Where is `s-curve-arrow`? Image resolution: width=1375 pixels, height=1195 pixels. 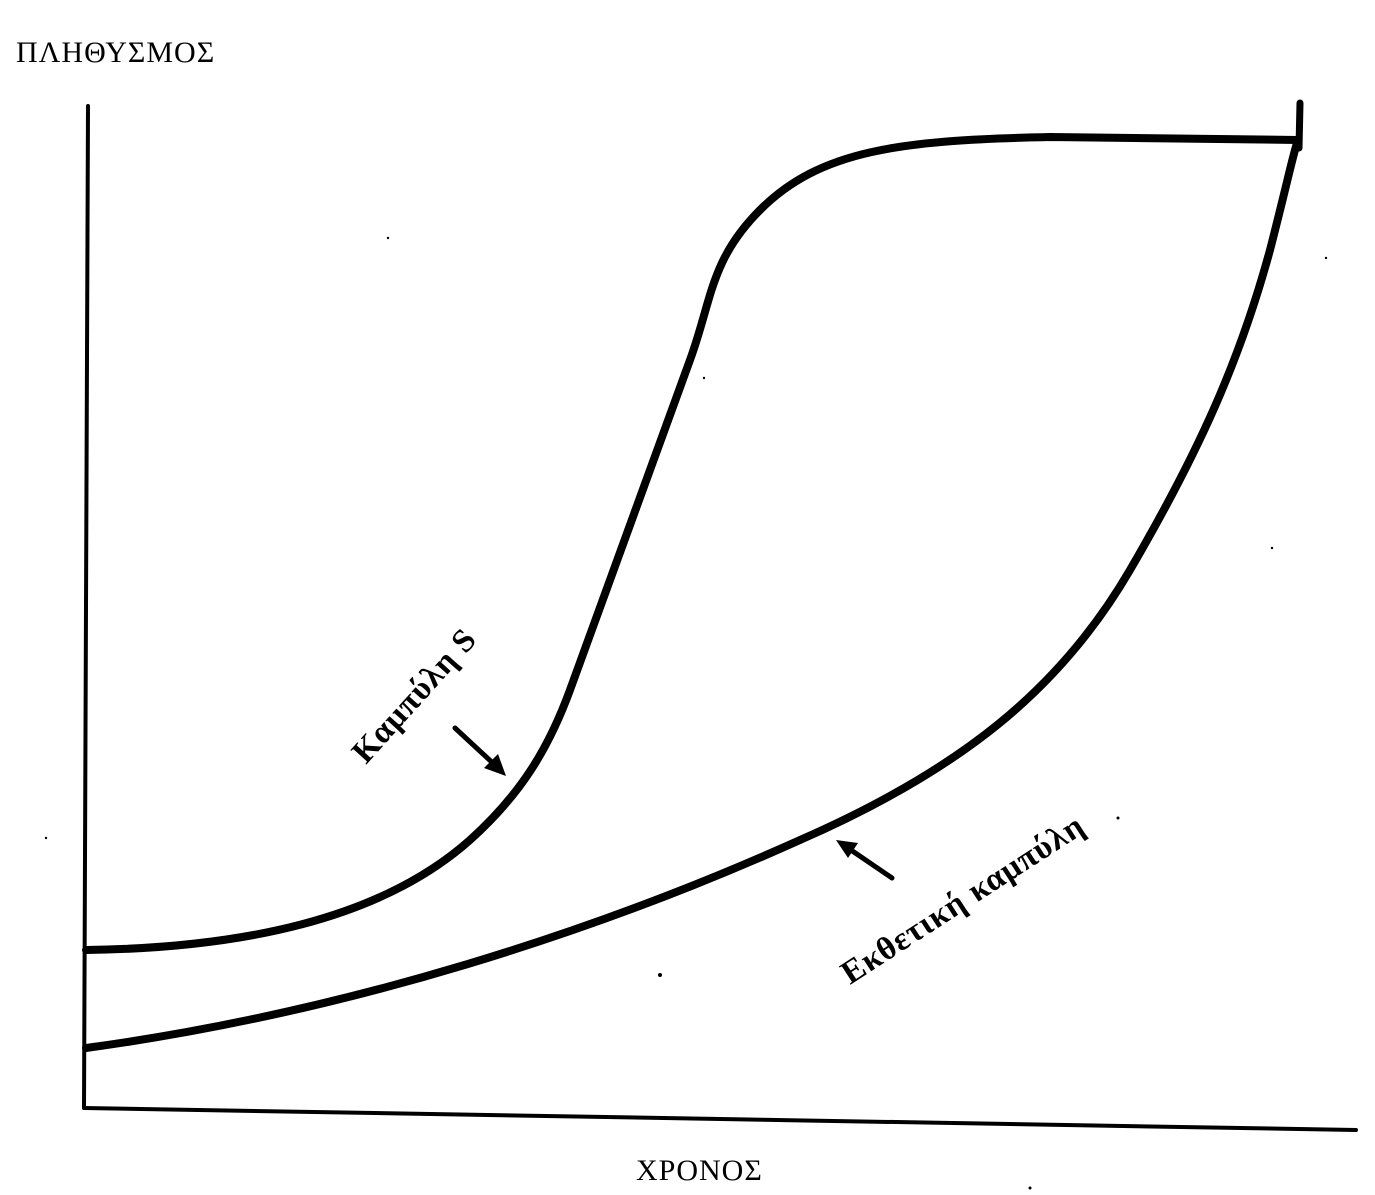
s-curve-arrow is located at coordinates (479, 750).